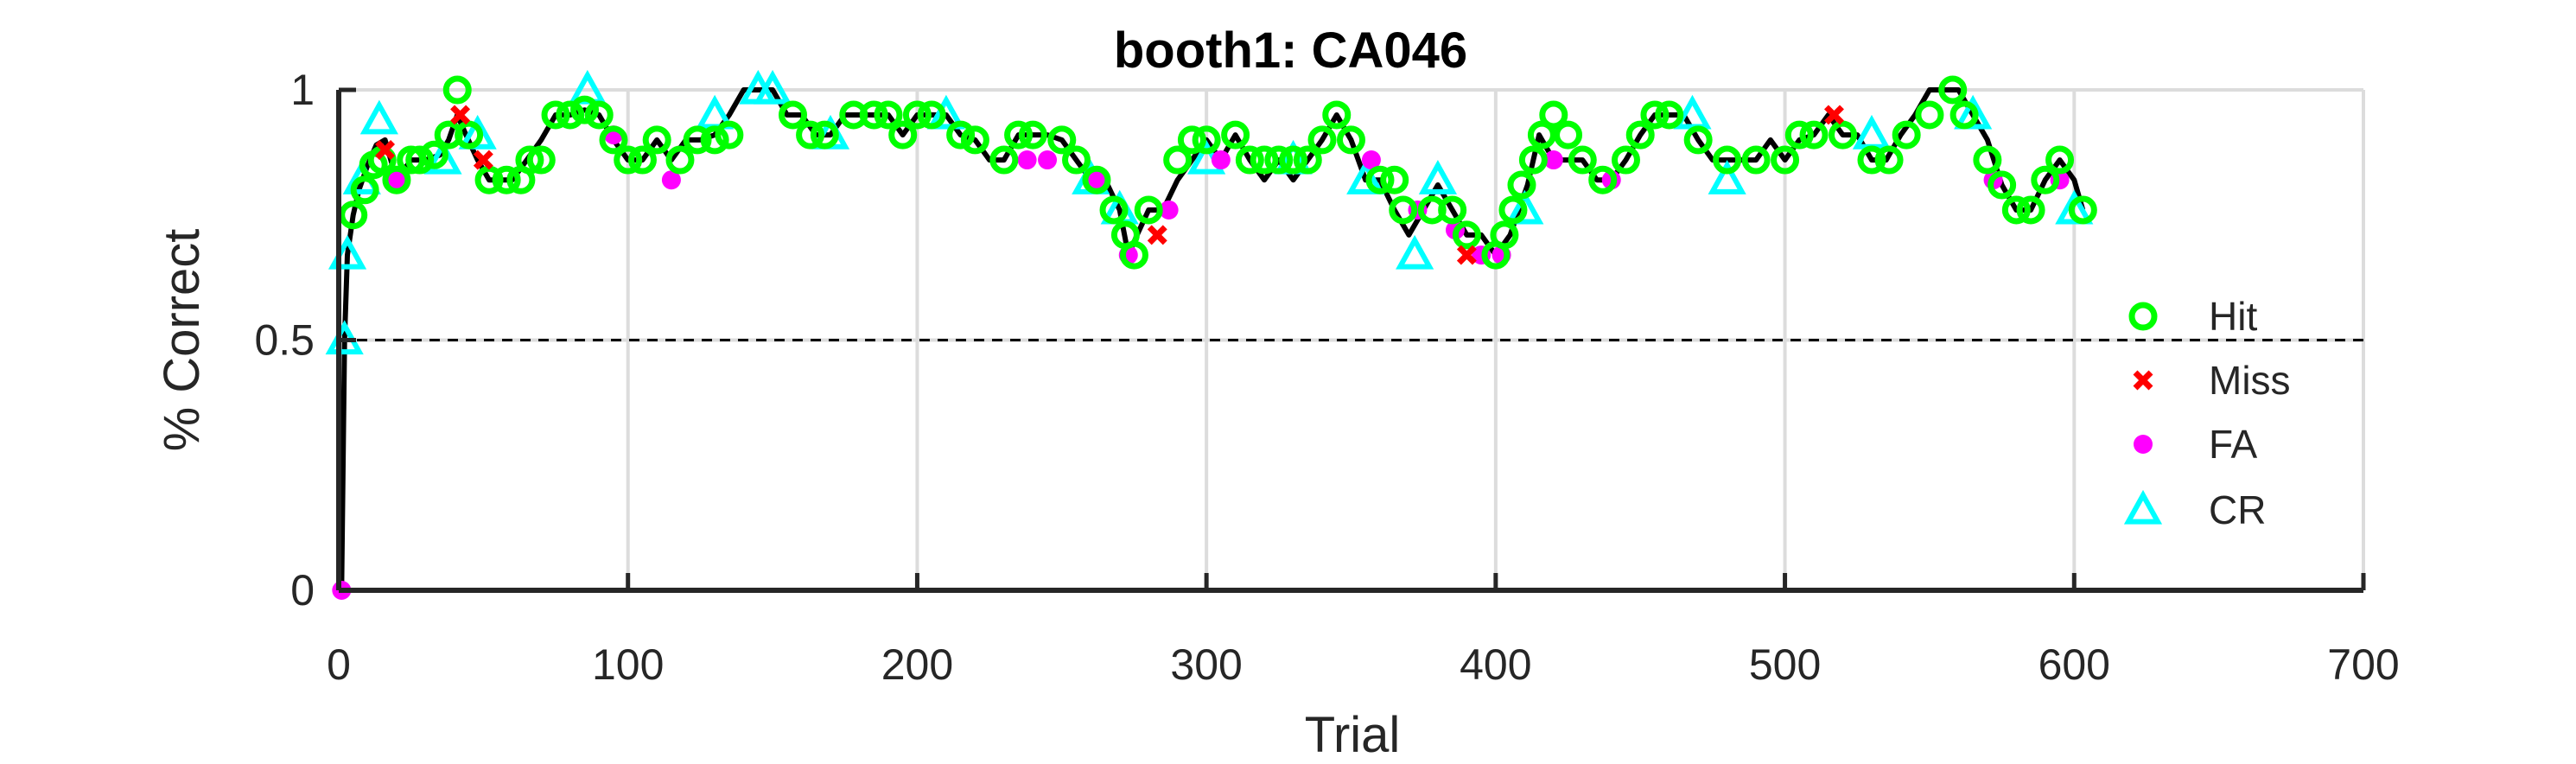 The width and height of the screenshot is (2576, 764). I want to click on legend-item-hit: Hit, so click(2192, 316).